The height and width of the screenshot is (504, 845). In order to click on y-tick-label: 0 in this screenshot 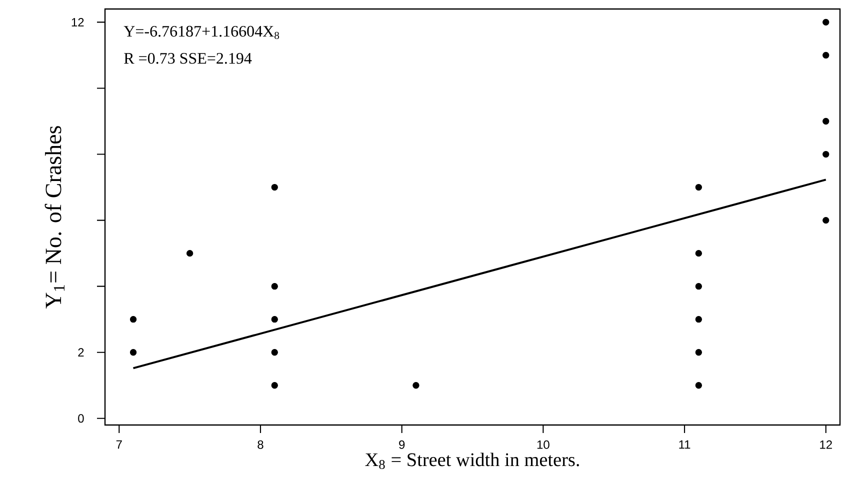, I will do `click(81, 418)`.